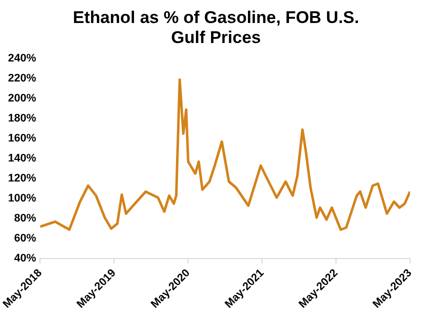 The image size is (432, 321). I want to click on y-tick-label: 140%, so click(22, 158).